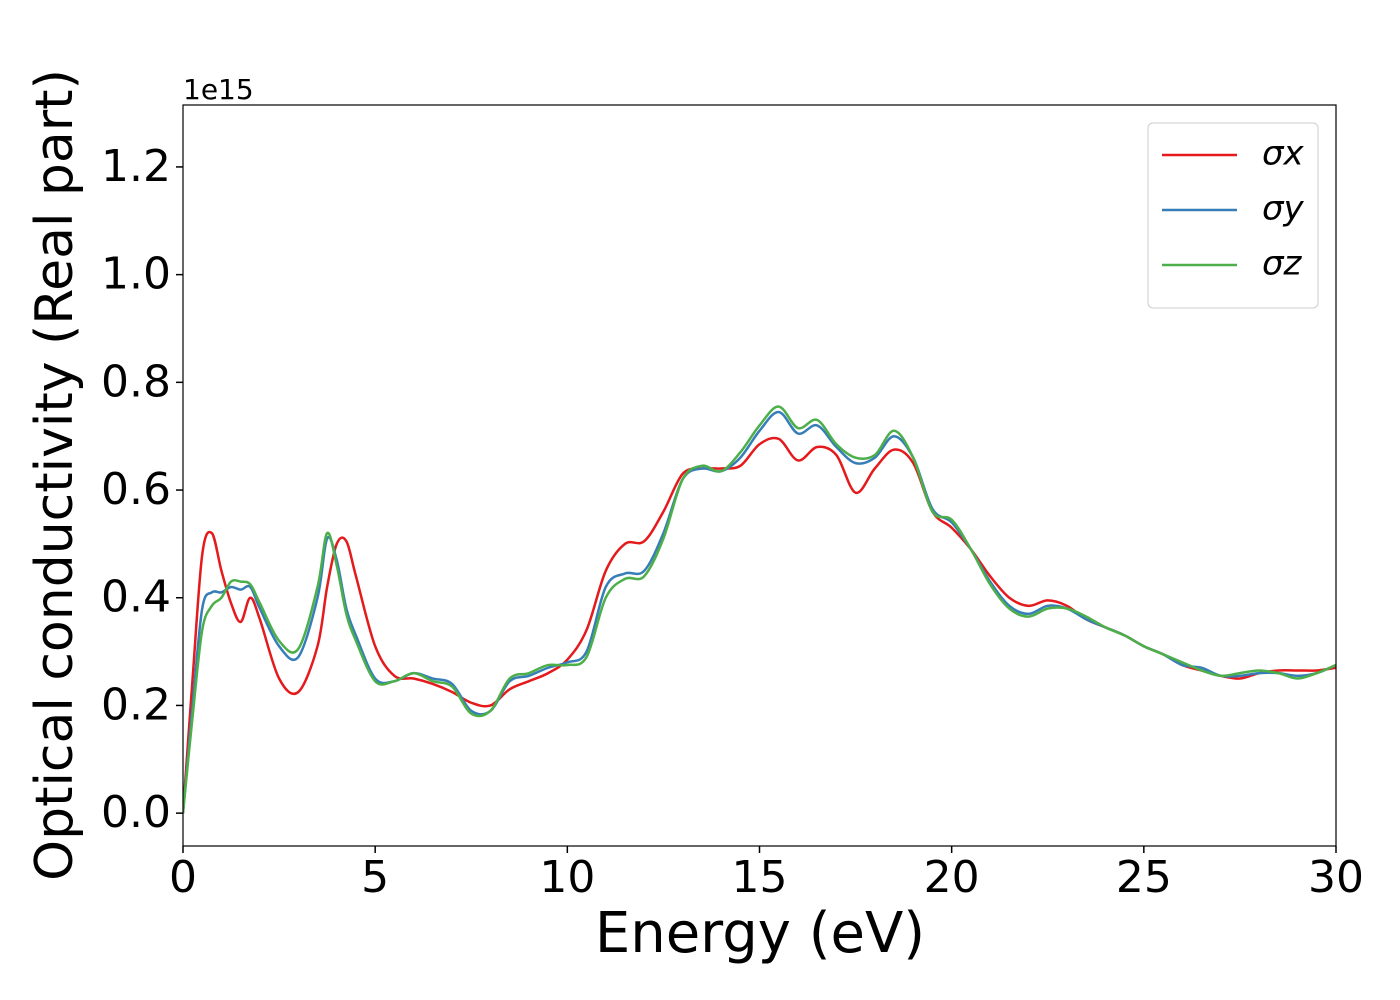  I want to click on x-tick-label: 15, so click(760, 877).